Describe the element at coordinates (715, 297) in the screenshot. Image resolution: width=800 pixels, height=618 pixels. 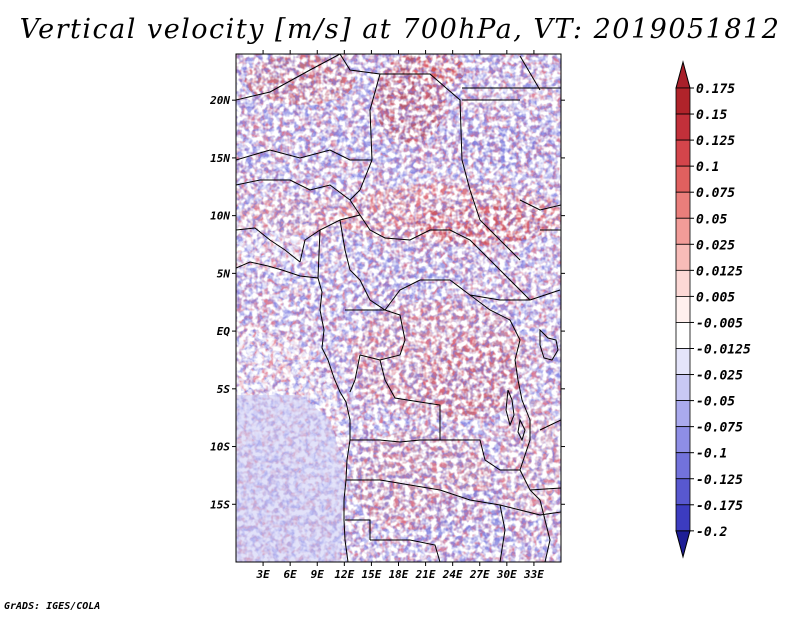
I see `colorbar-label: 0.005` at that location.